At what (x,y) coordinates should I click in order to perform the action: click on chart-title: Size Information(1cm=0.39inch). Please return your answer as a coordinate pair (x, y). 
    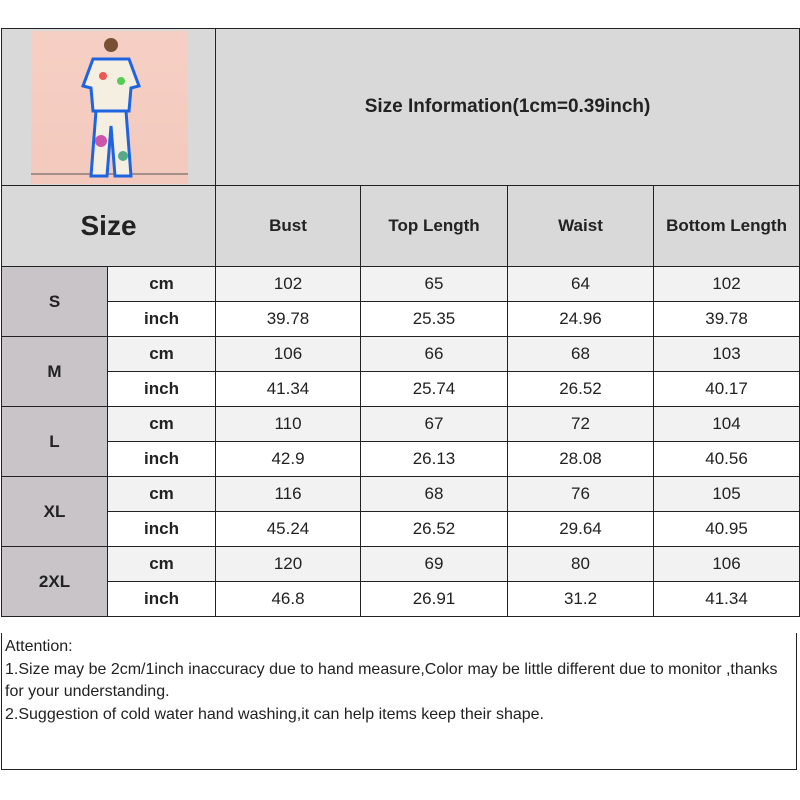
    Looking at the image, I should click on (507, 107).